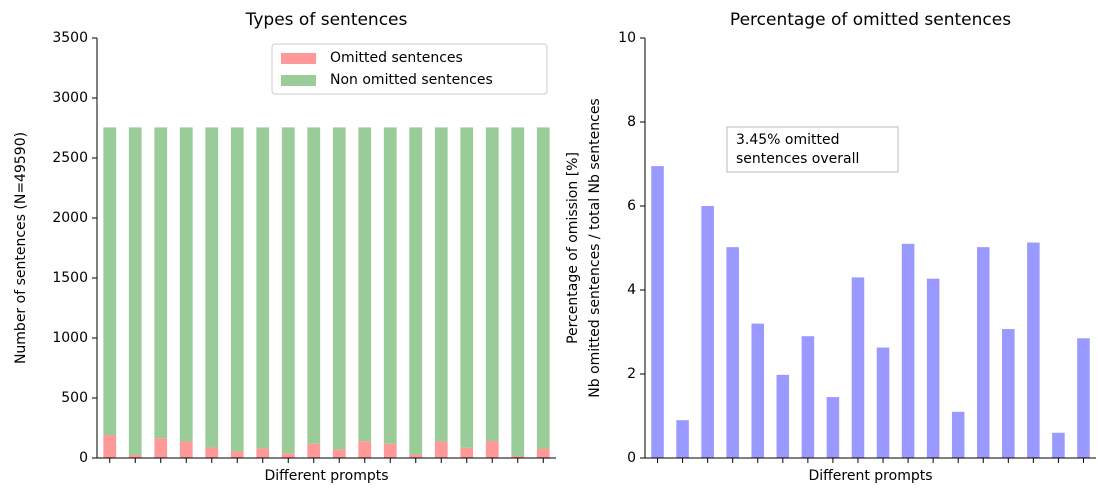 Image resolution: width=1098 pixels, height=491 pixels. What do you see at coordinates (870, 20) in the screenshot?
I see `chart-title: Percentage of omitted sentences` at bounding box center [870, 20].